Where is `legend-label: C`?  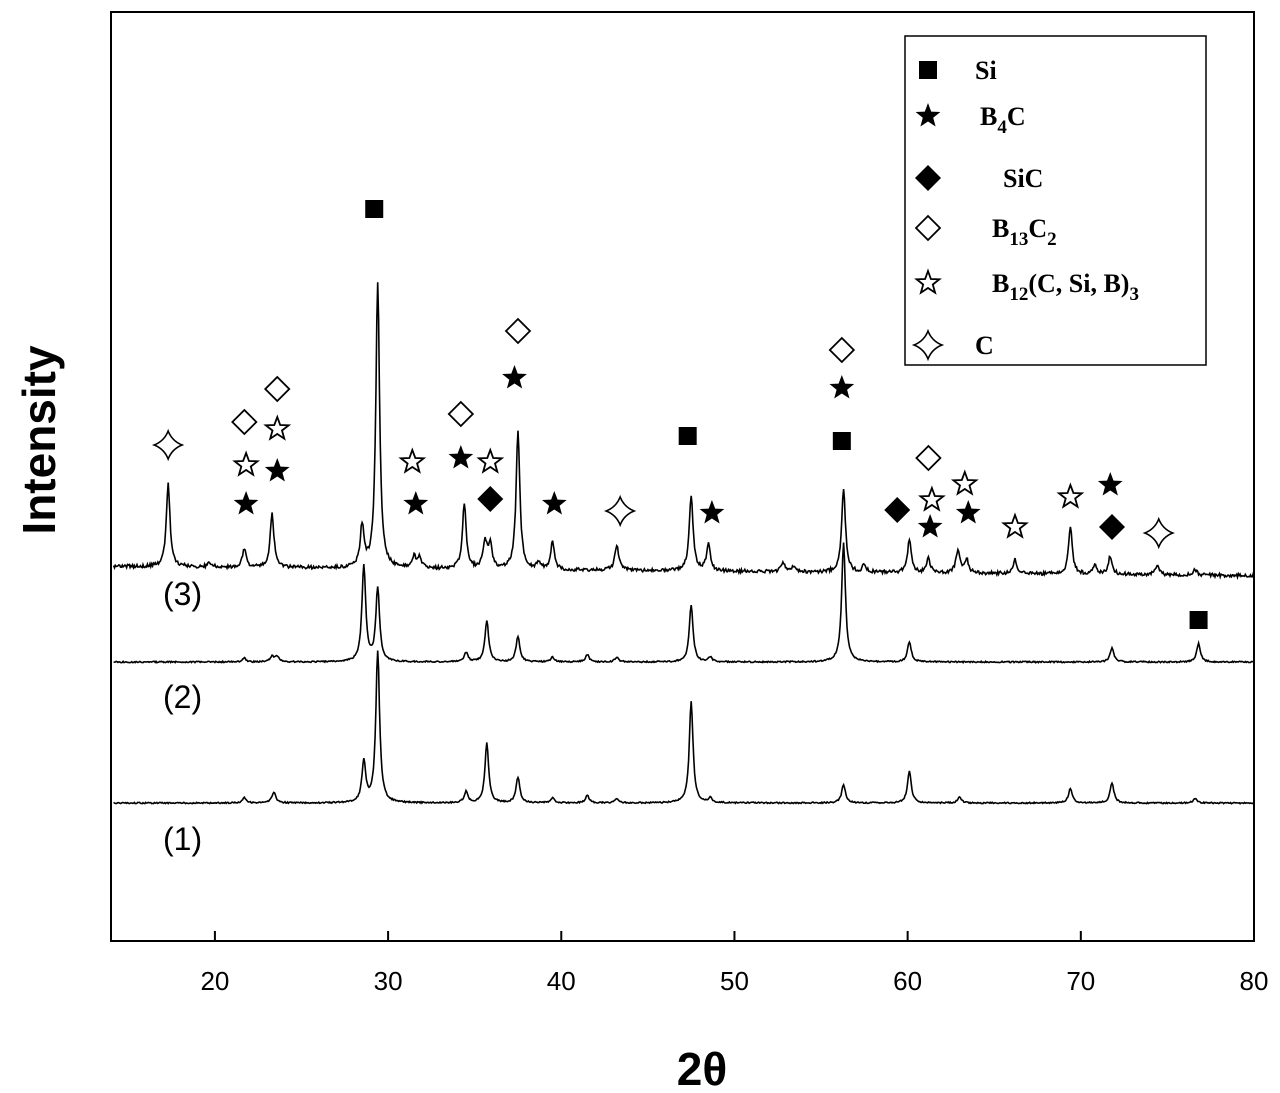 legend-label: C is located at coordinates (984, 345).